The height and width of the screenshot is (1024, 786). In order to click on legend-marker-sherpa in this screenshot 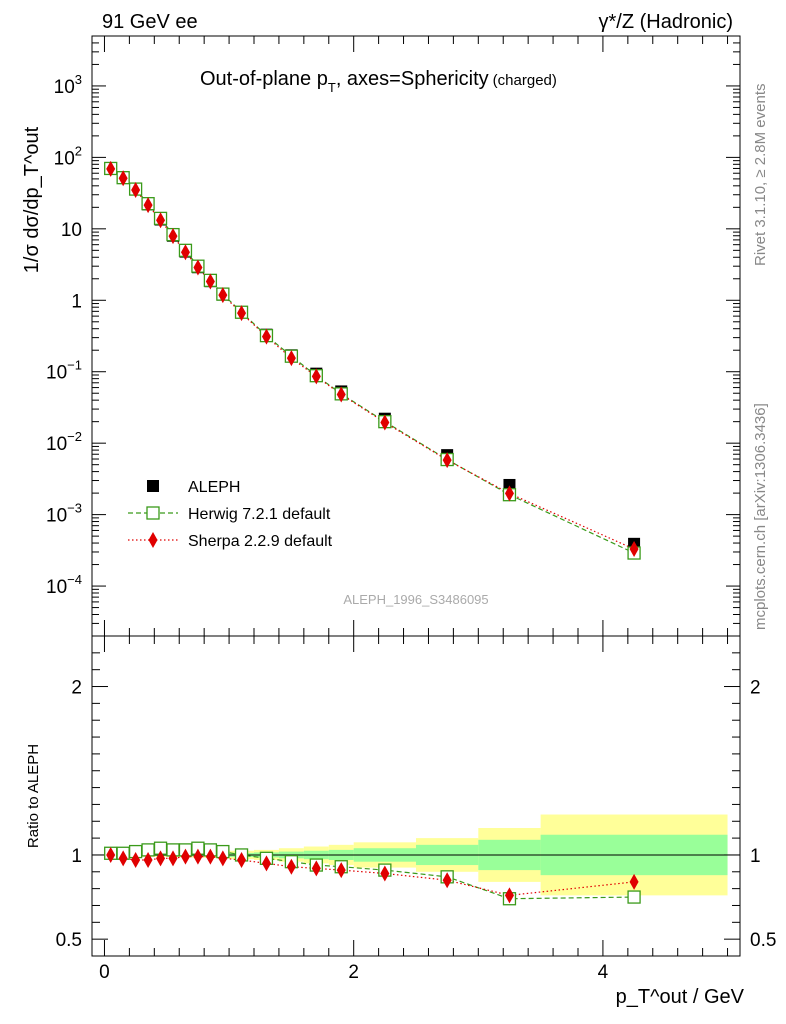, I will do `click(153, 540)`.